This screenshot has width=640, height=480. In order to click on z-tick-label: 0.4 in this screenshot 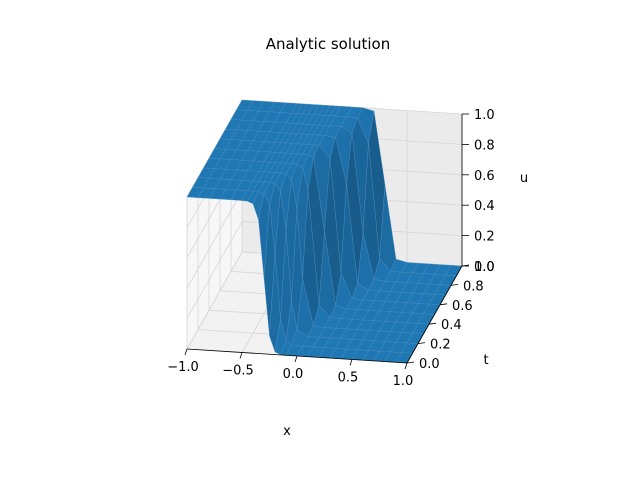, I will do `click(484, 206)`.